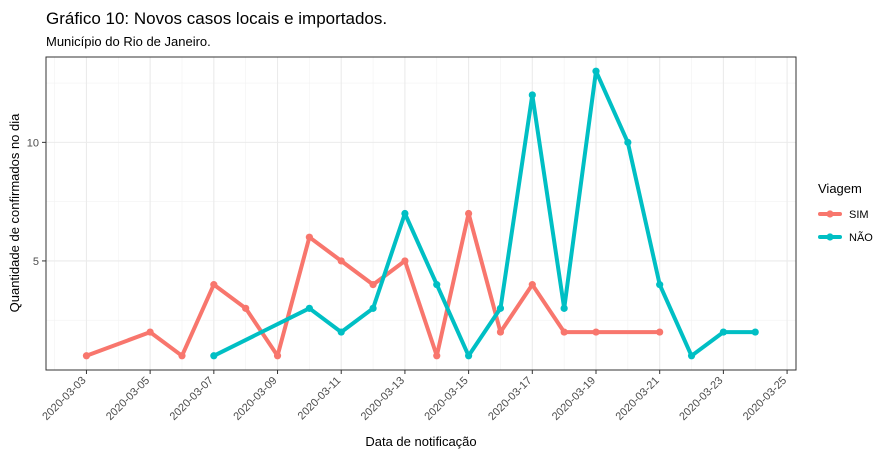 The image size is (896, 457). Describe the element at coordinates (420, 441) in the screenshot. I see `x-axis-title: Data de notificação` at that location.